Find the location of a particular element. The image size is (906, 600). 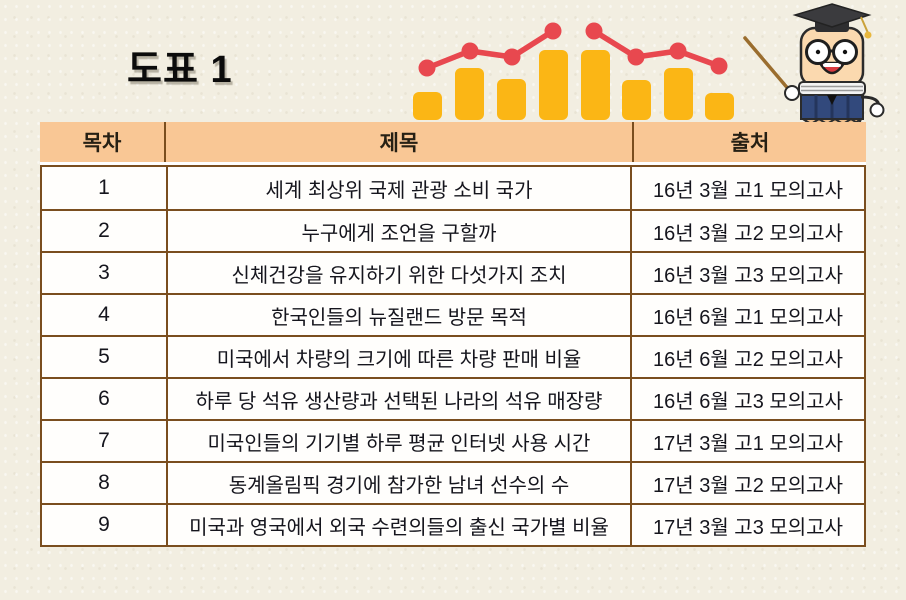

cell-index: 9 is located at coordinates (104, 524).